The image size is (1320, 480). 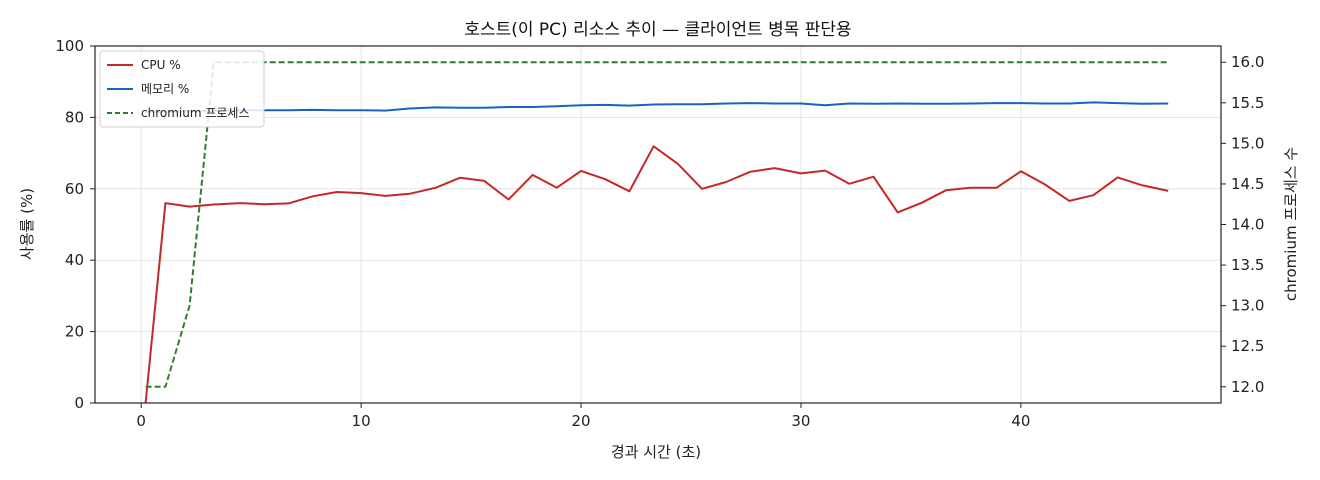 I want to click on y2-tick-label: 14.5, so click(x=1247, y=184).